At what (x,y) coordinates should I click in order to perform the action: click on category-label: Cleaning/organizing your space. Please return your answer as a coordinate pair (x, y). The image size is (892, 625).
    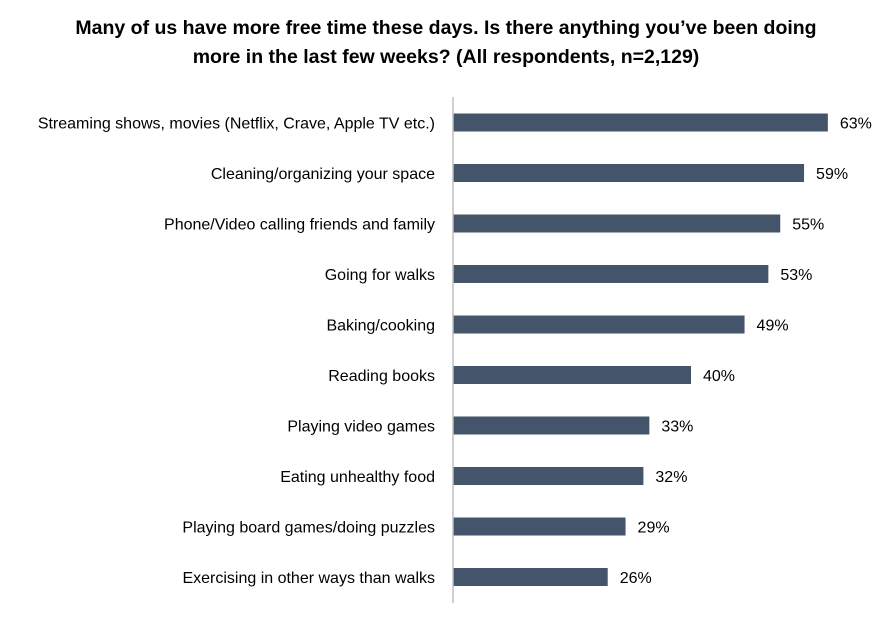
    Looking at the image, I should click on (323, 174).